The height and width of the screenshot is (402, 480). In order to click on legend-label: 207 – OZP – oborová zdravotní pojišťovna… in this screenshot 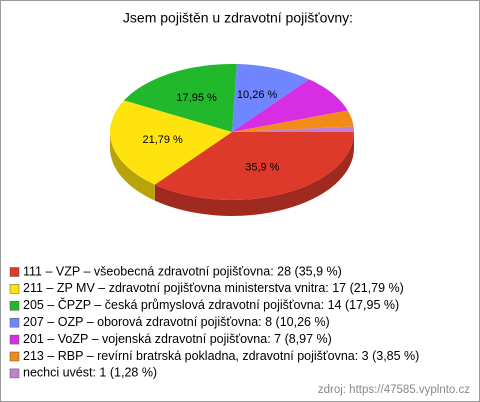, I will do `click(176, 322)`.